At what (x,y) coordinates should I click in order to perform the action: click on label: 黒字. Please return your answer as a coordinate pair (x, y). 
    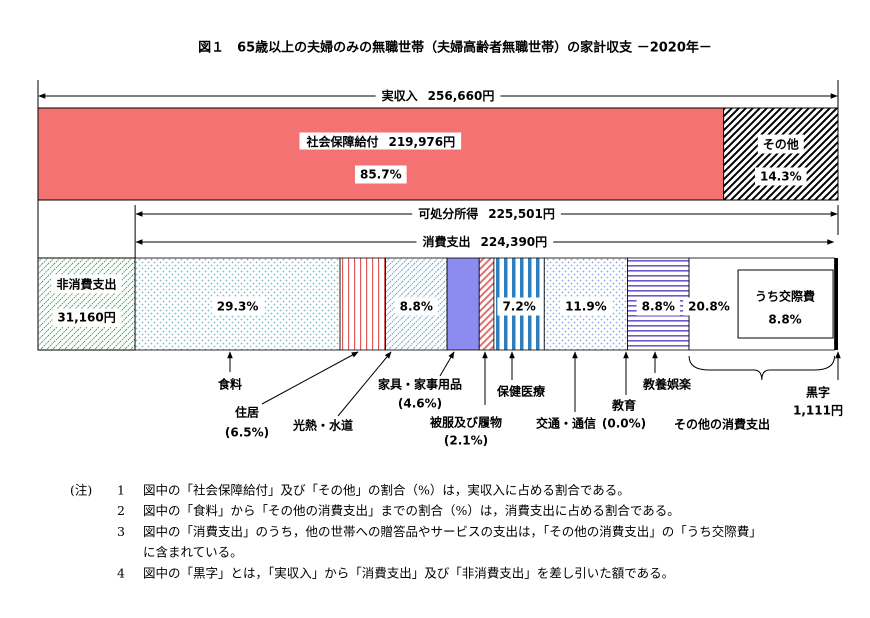
    Looking at the image, I should click on (818, 392).